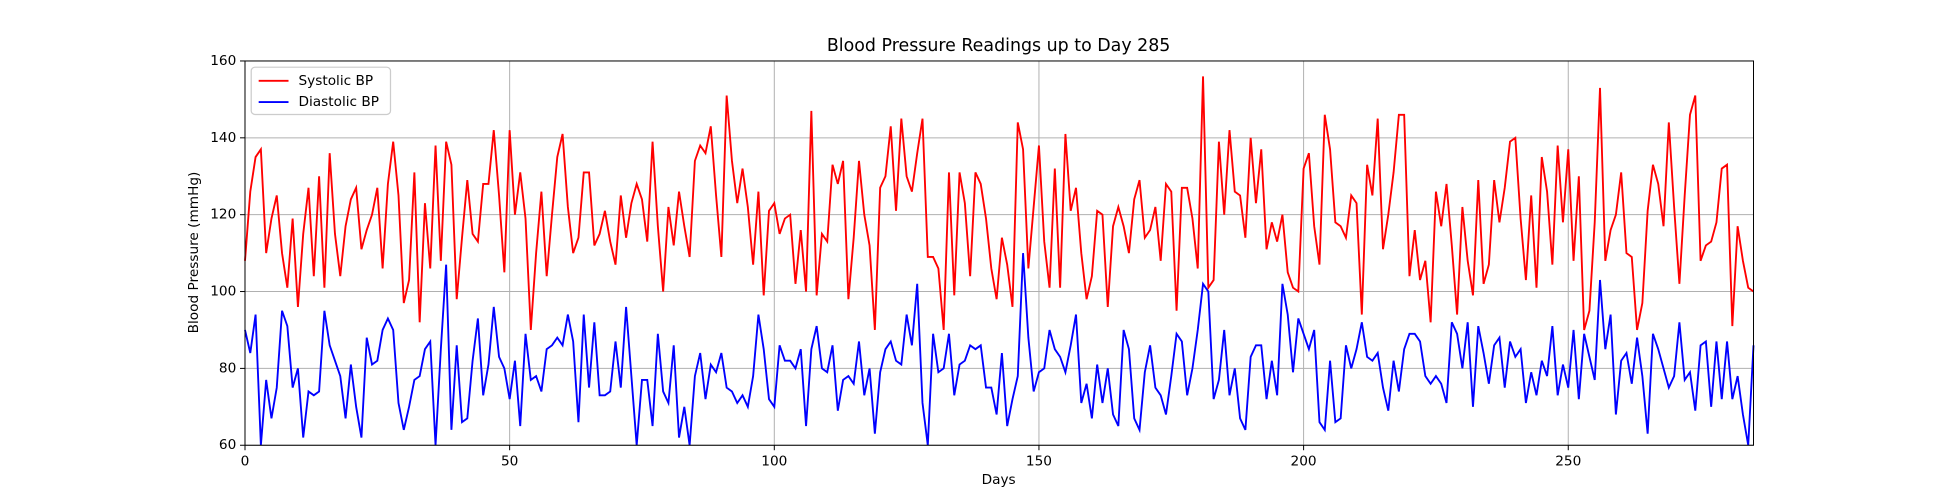 This screenshot has width=1950, height=500. What do you see at coordinates (227, 445) in the screenshot?
I see `y-tick-label: 60` at bounding box center [227, 445].